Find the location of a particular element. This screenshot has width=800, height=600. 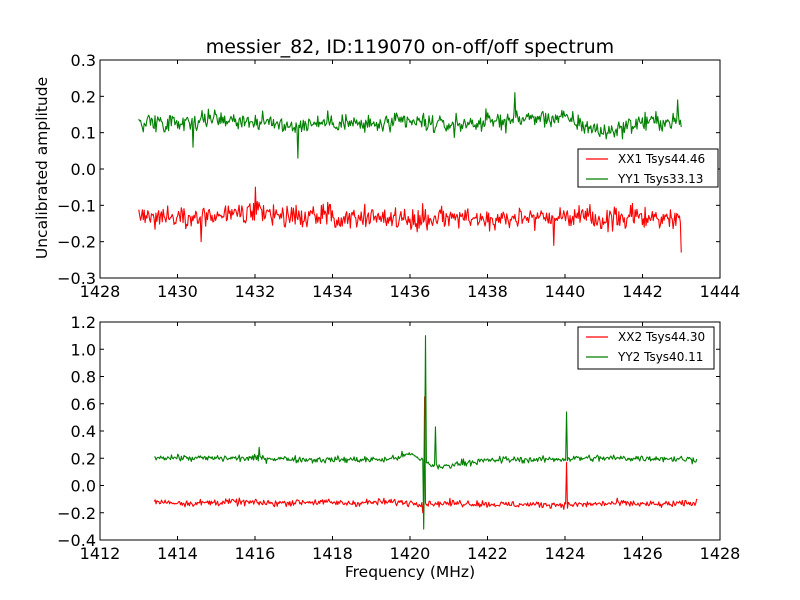

x-tick-label: 1434 is located at coordinates (332, 291).